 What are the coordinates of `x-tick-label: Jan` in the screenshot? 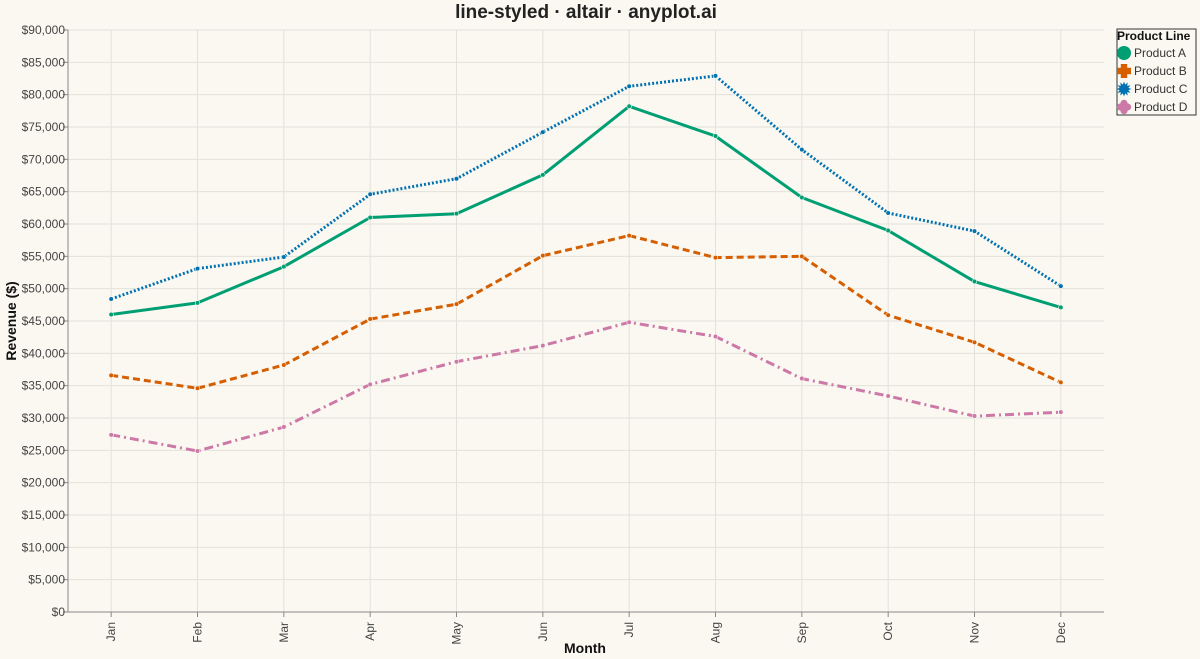 It's located at (111, 631).